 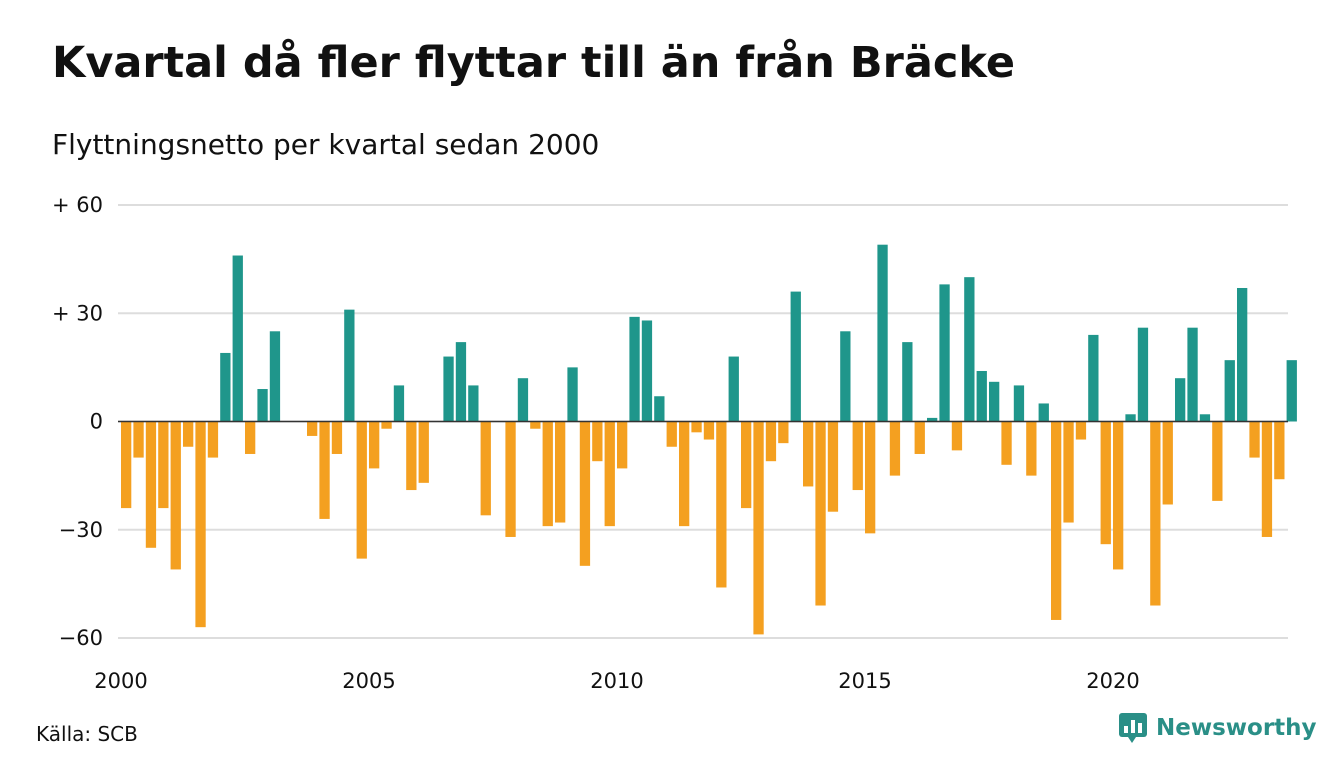 I want to click on y-tick-label: 0, so click(x=96, y=422).